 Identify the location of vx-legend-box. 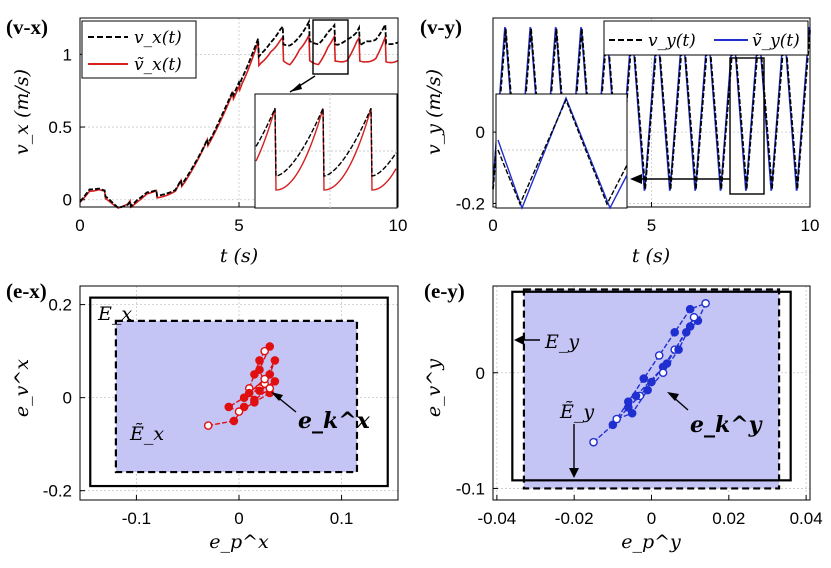
(139, 49).